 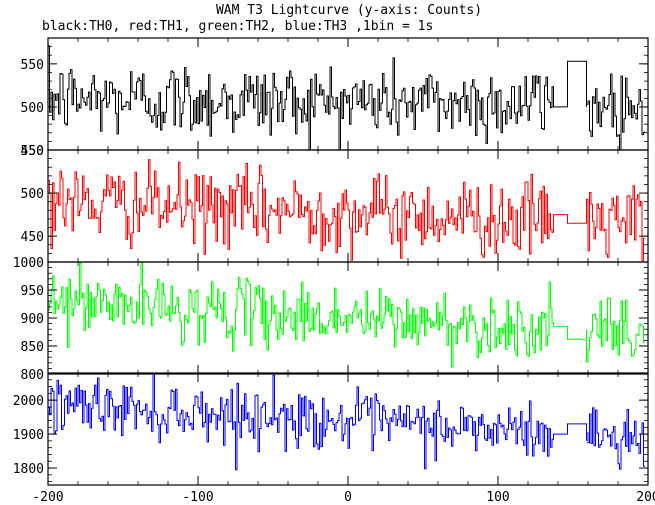 What do you see at coordinates (32, 319) in the screenshot?
I see `y-tick-label: 900` at bounding box center [32, 319].